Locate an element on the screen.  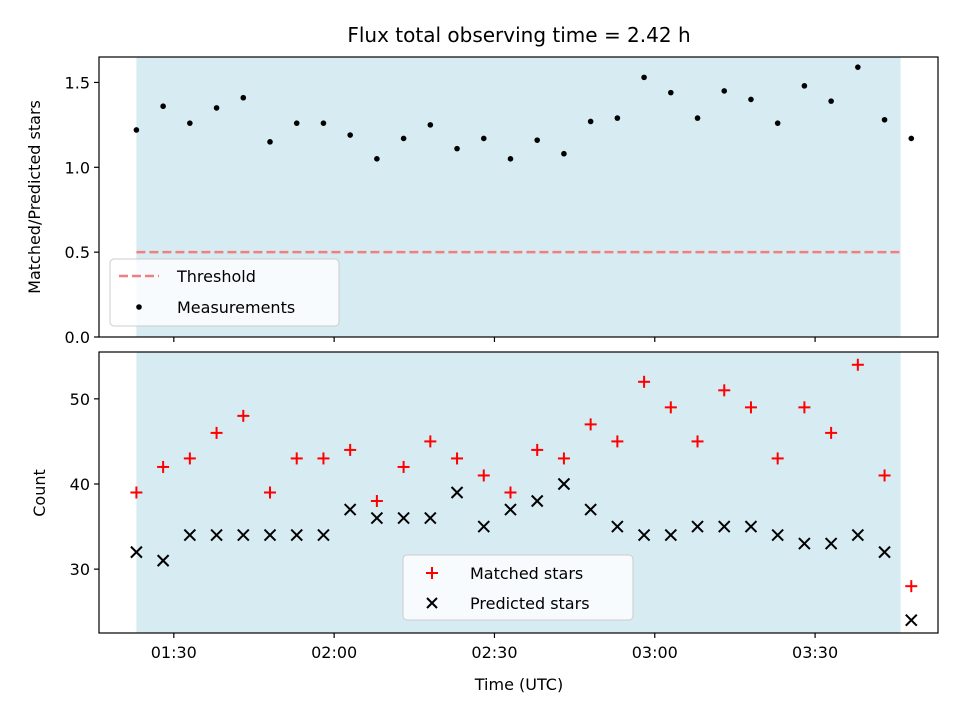
legend-predicted-swatch is located at coordinates (432, 603).